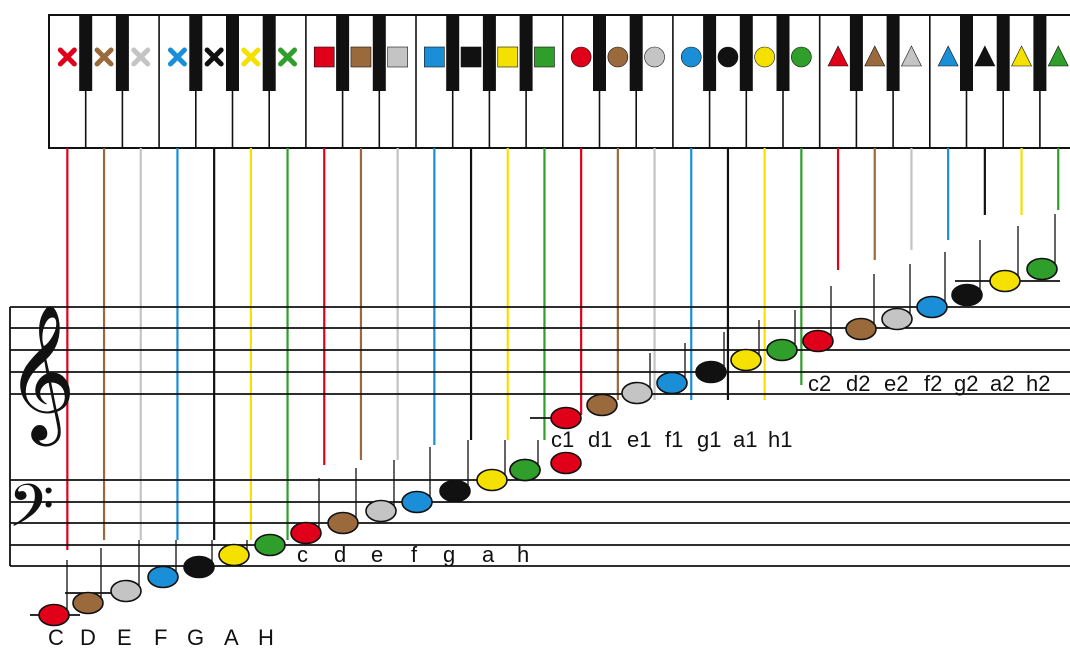 The width and height of the screenshot is (1070, 648). I want to click on note-label: d1, so click(600, 439).